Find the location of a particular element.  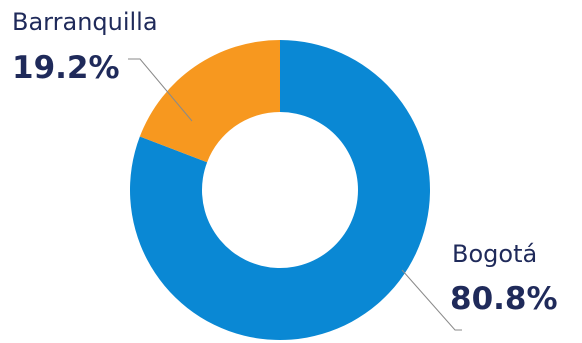

leader-line-bogota is located at coordinates (431, 300).